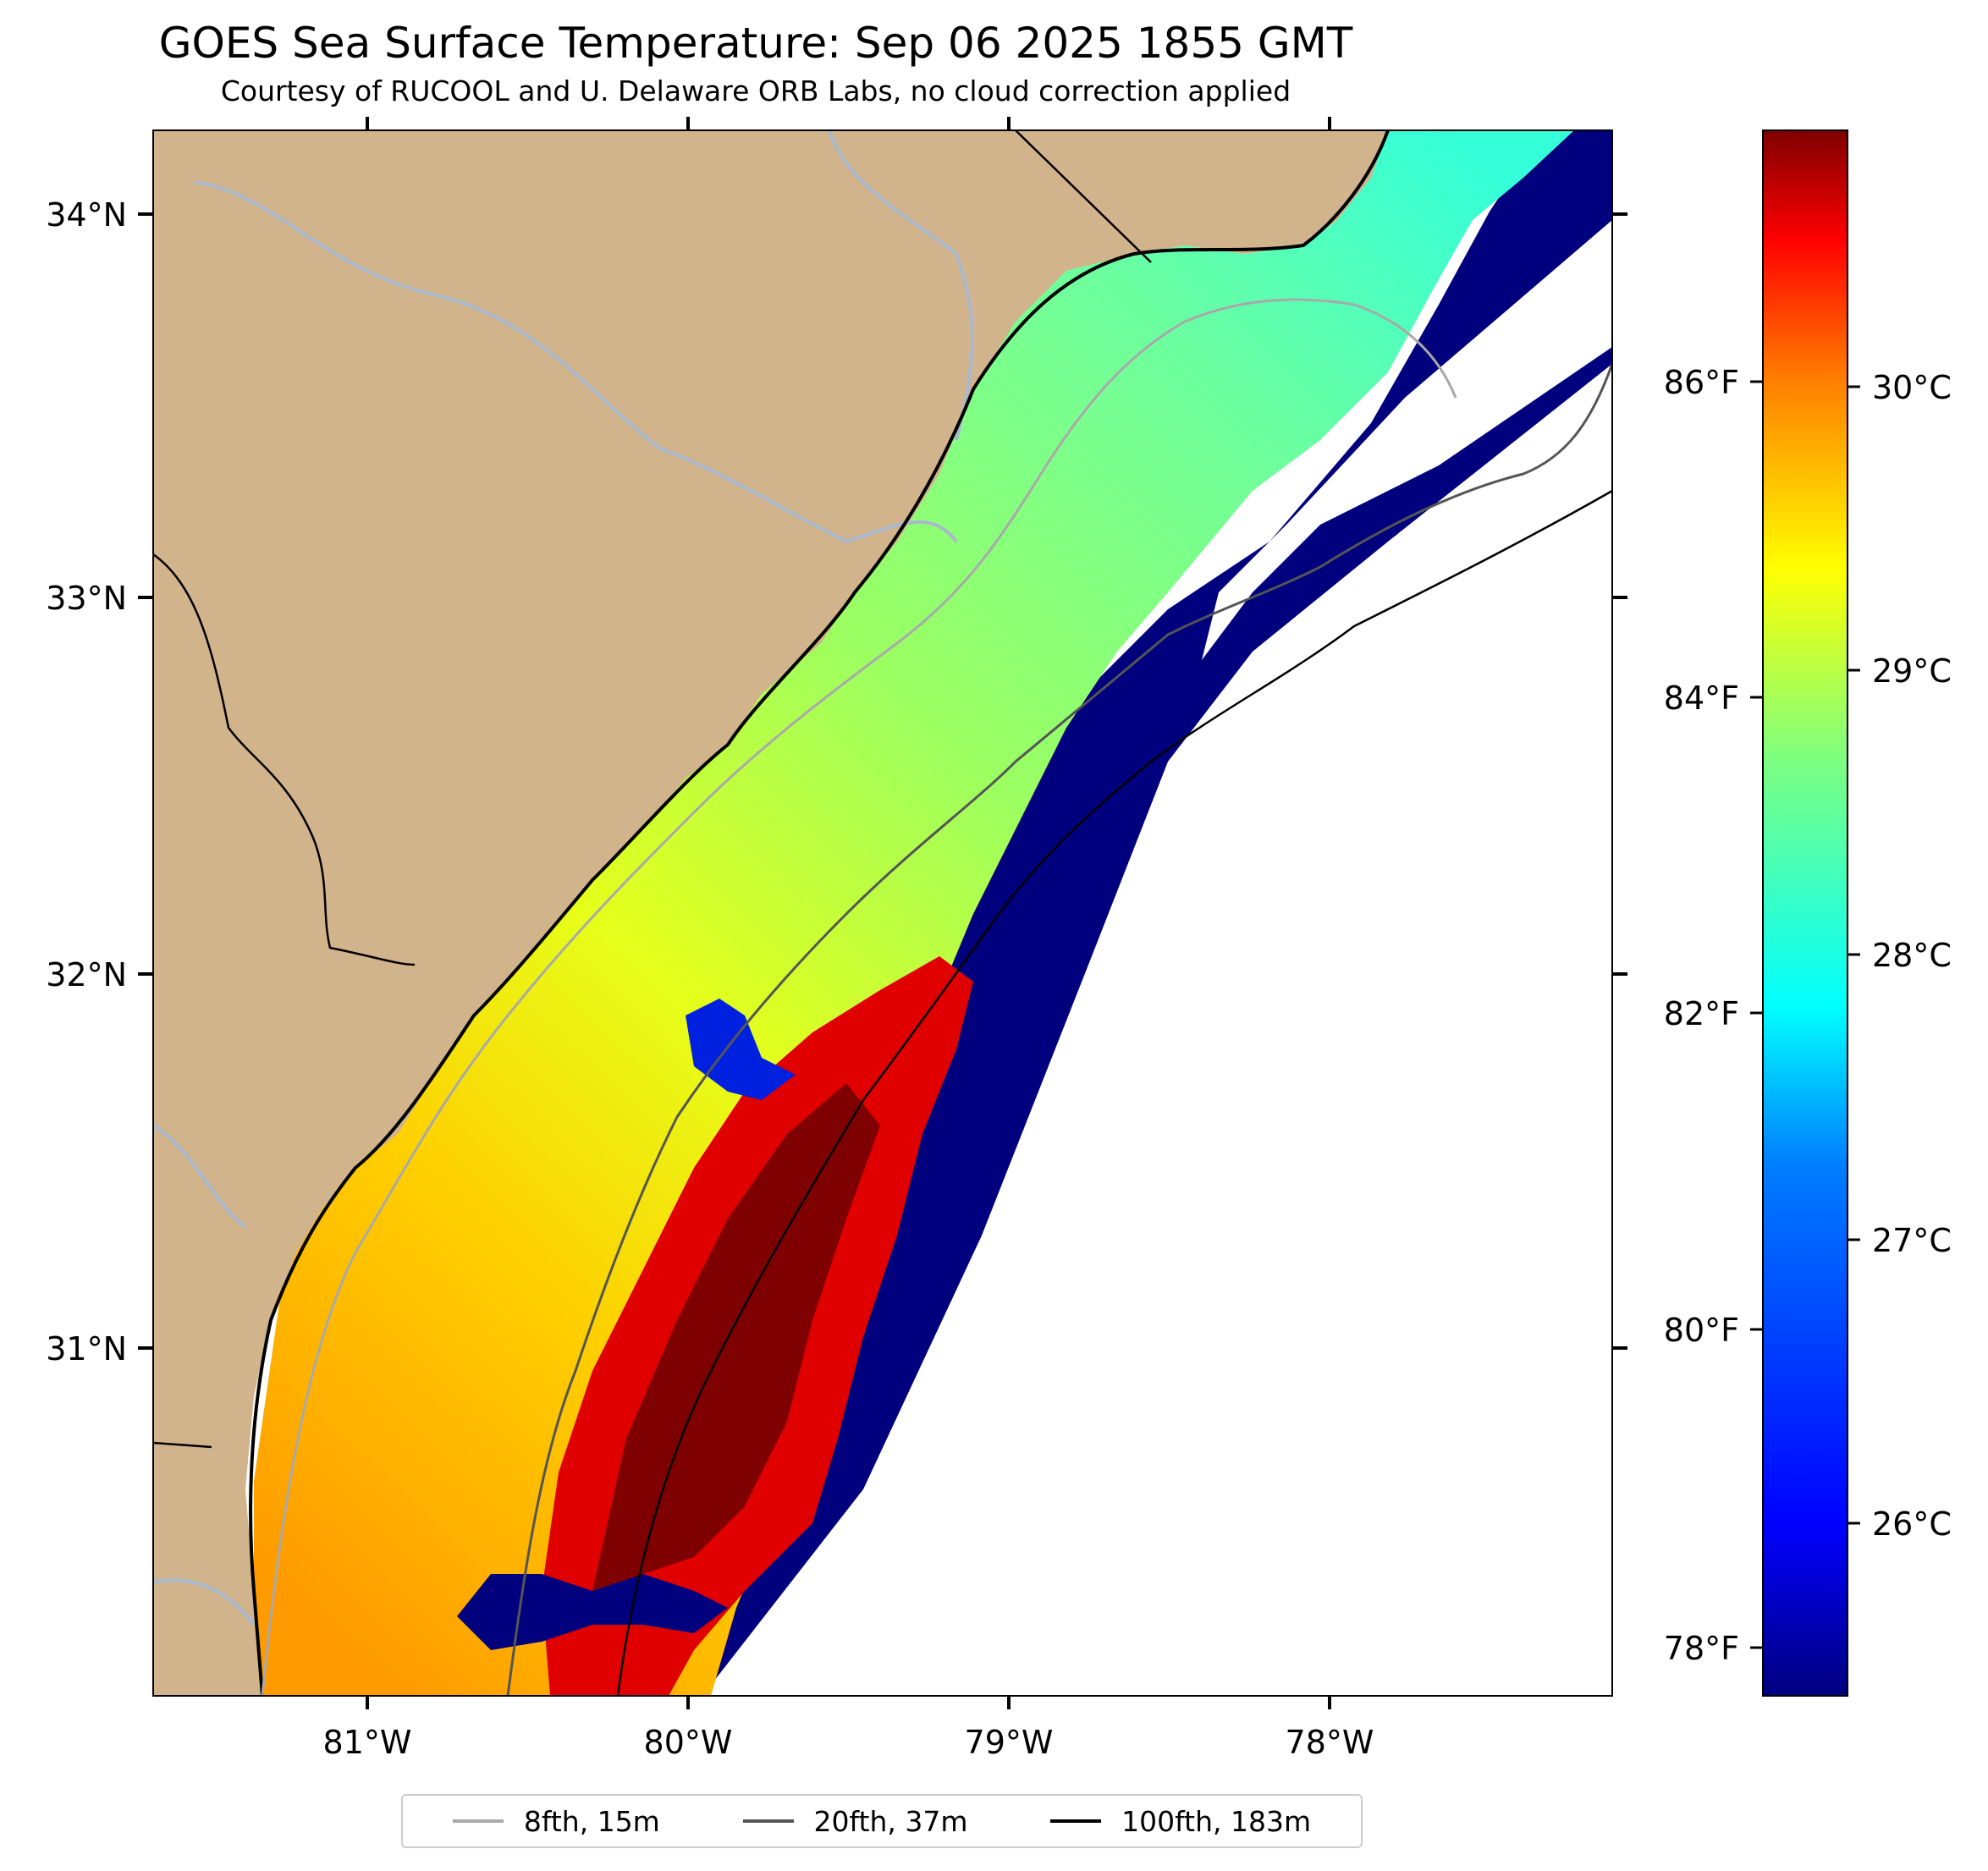  I want to click on legend-item-100fth: 100fth, 183m, so click(1180, 1822).